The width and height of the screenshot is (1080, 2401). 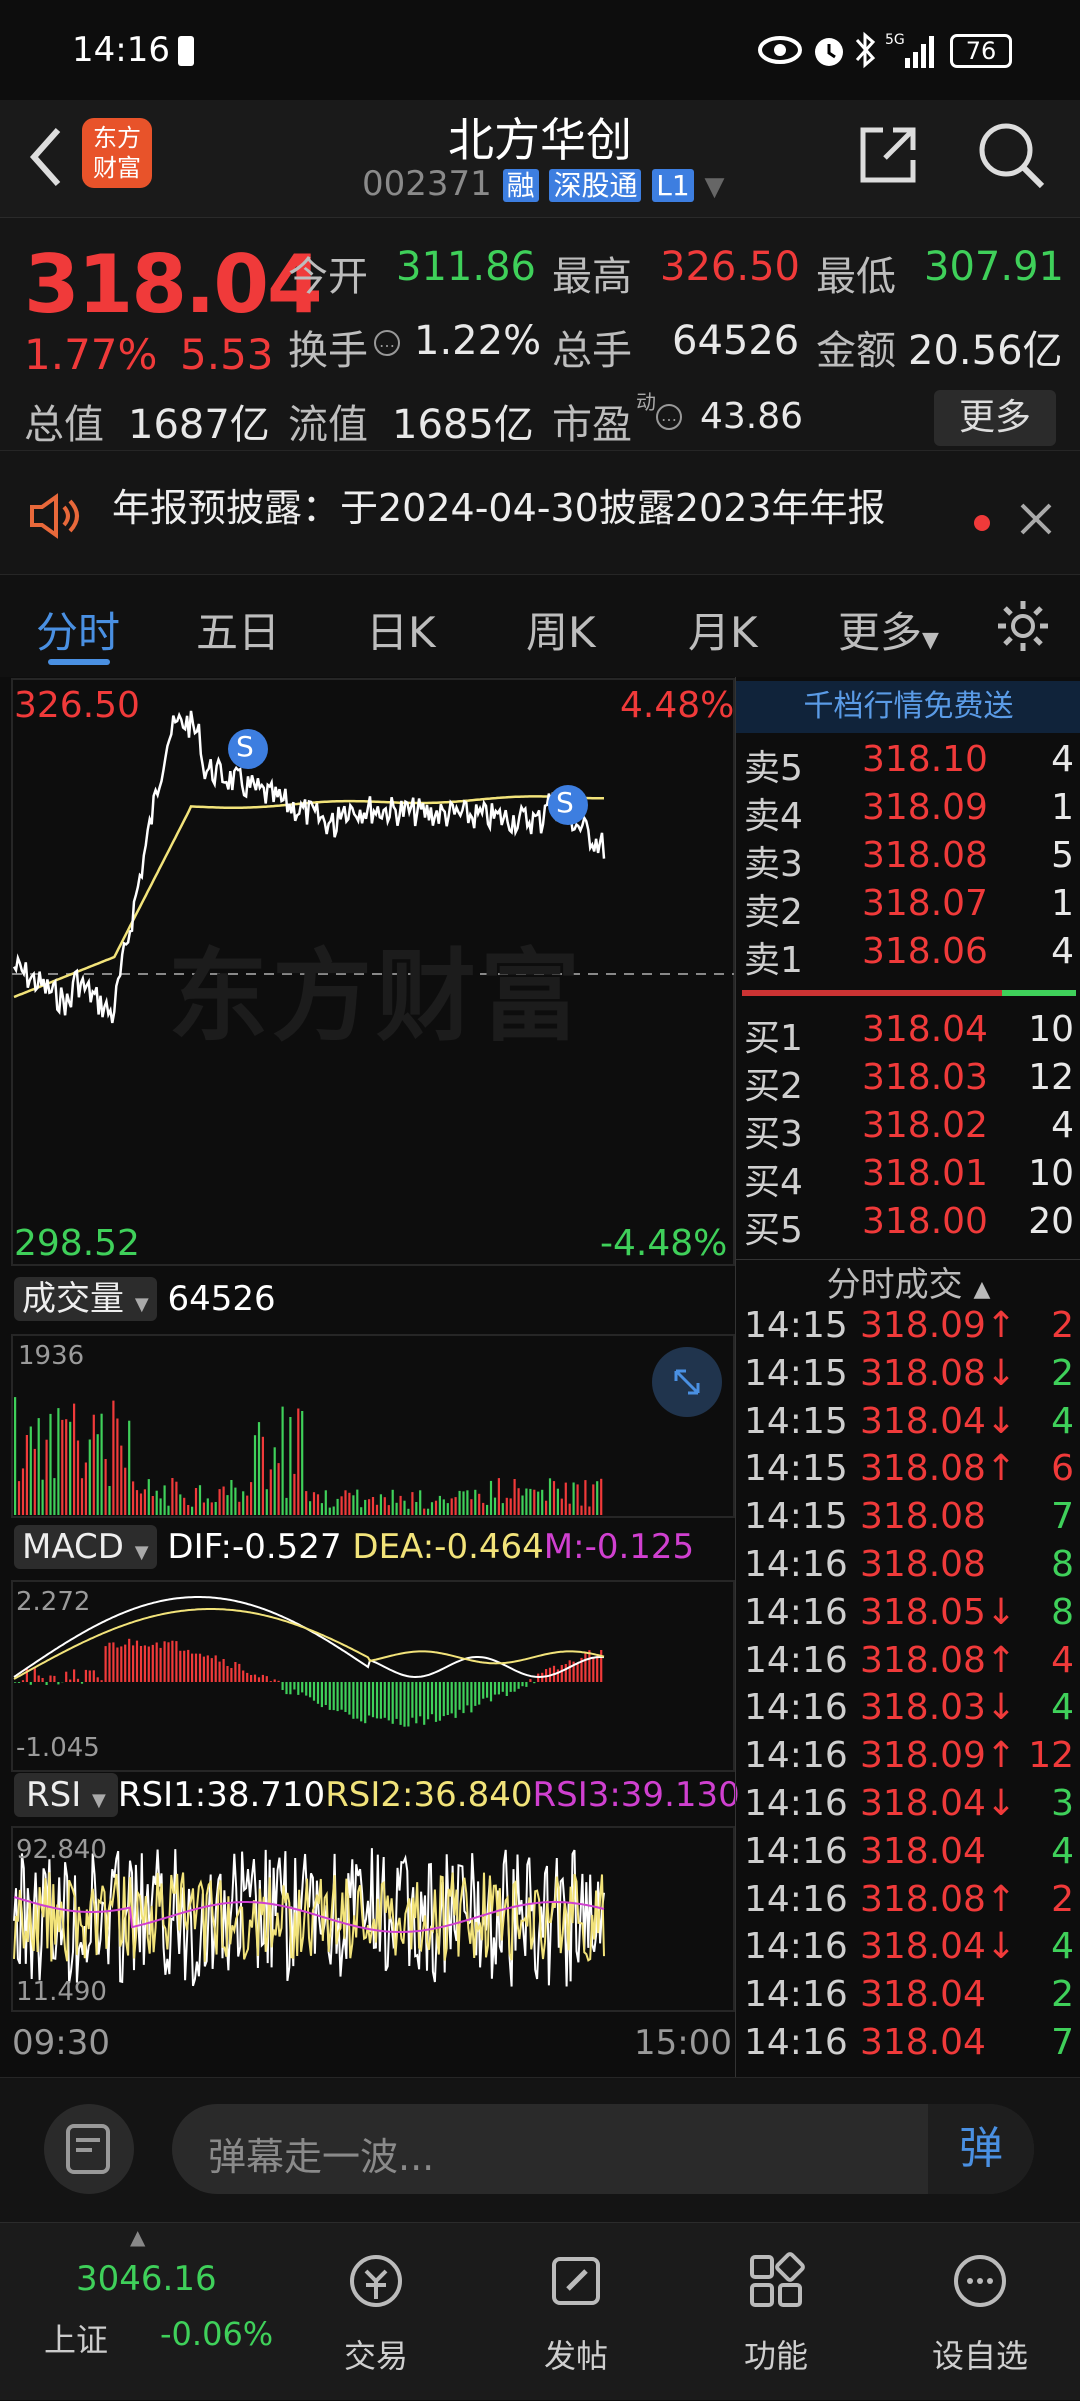 What do you see at coordinates (603, 2149) in the screenshot?
I see `comment-input: 弹幕走一波... 弹` at bounding box center [603, 2149].